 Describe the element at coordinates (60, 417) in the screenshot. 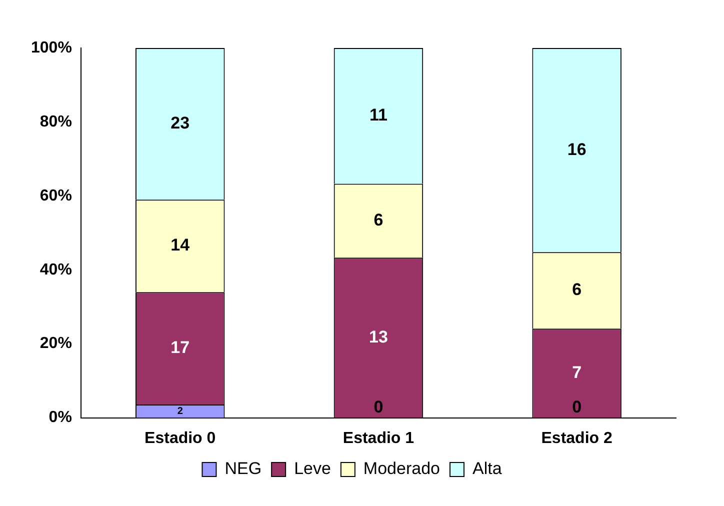

I see `y-tick-label: 0%` at that location.